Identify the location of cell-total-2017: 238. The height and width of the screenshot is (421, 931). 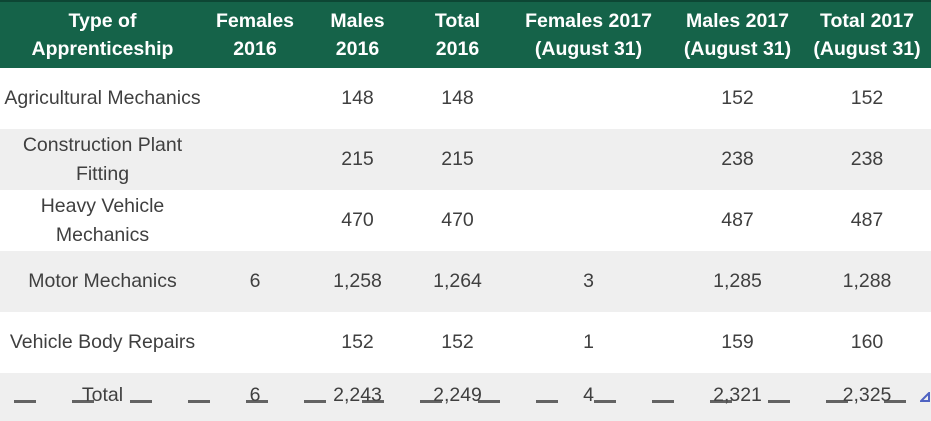
(867, 159).